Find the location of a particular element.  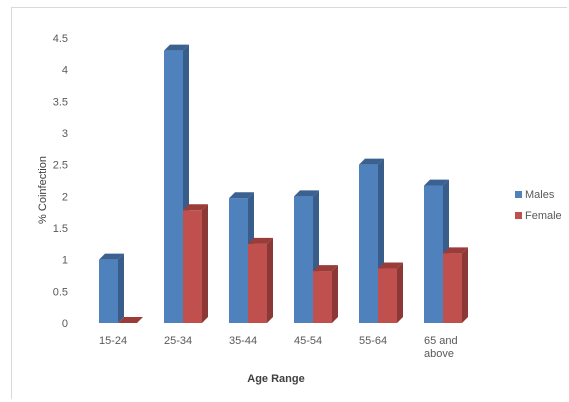

y-tick-label: 3 is located at coordinates (65, 134).